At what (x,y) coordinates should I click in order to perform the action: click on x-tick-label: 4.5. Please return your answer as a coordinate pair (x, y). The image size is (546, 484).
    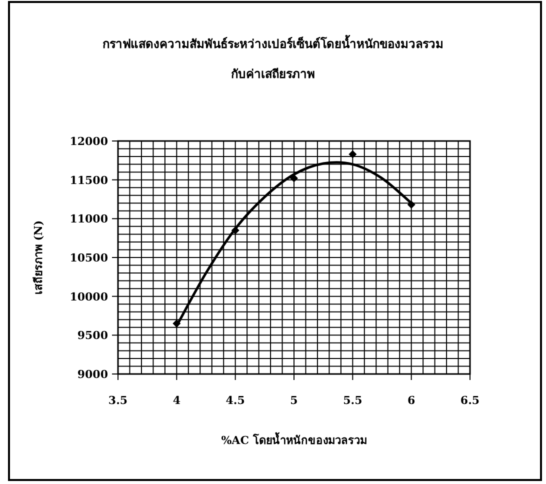
    Looking at the image, I should click on (235, 400).